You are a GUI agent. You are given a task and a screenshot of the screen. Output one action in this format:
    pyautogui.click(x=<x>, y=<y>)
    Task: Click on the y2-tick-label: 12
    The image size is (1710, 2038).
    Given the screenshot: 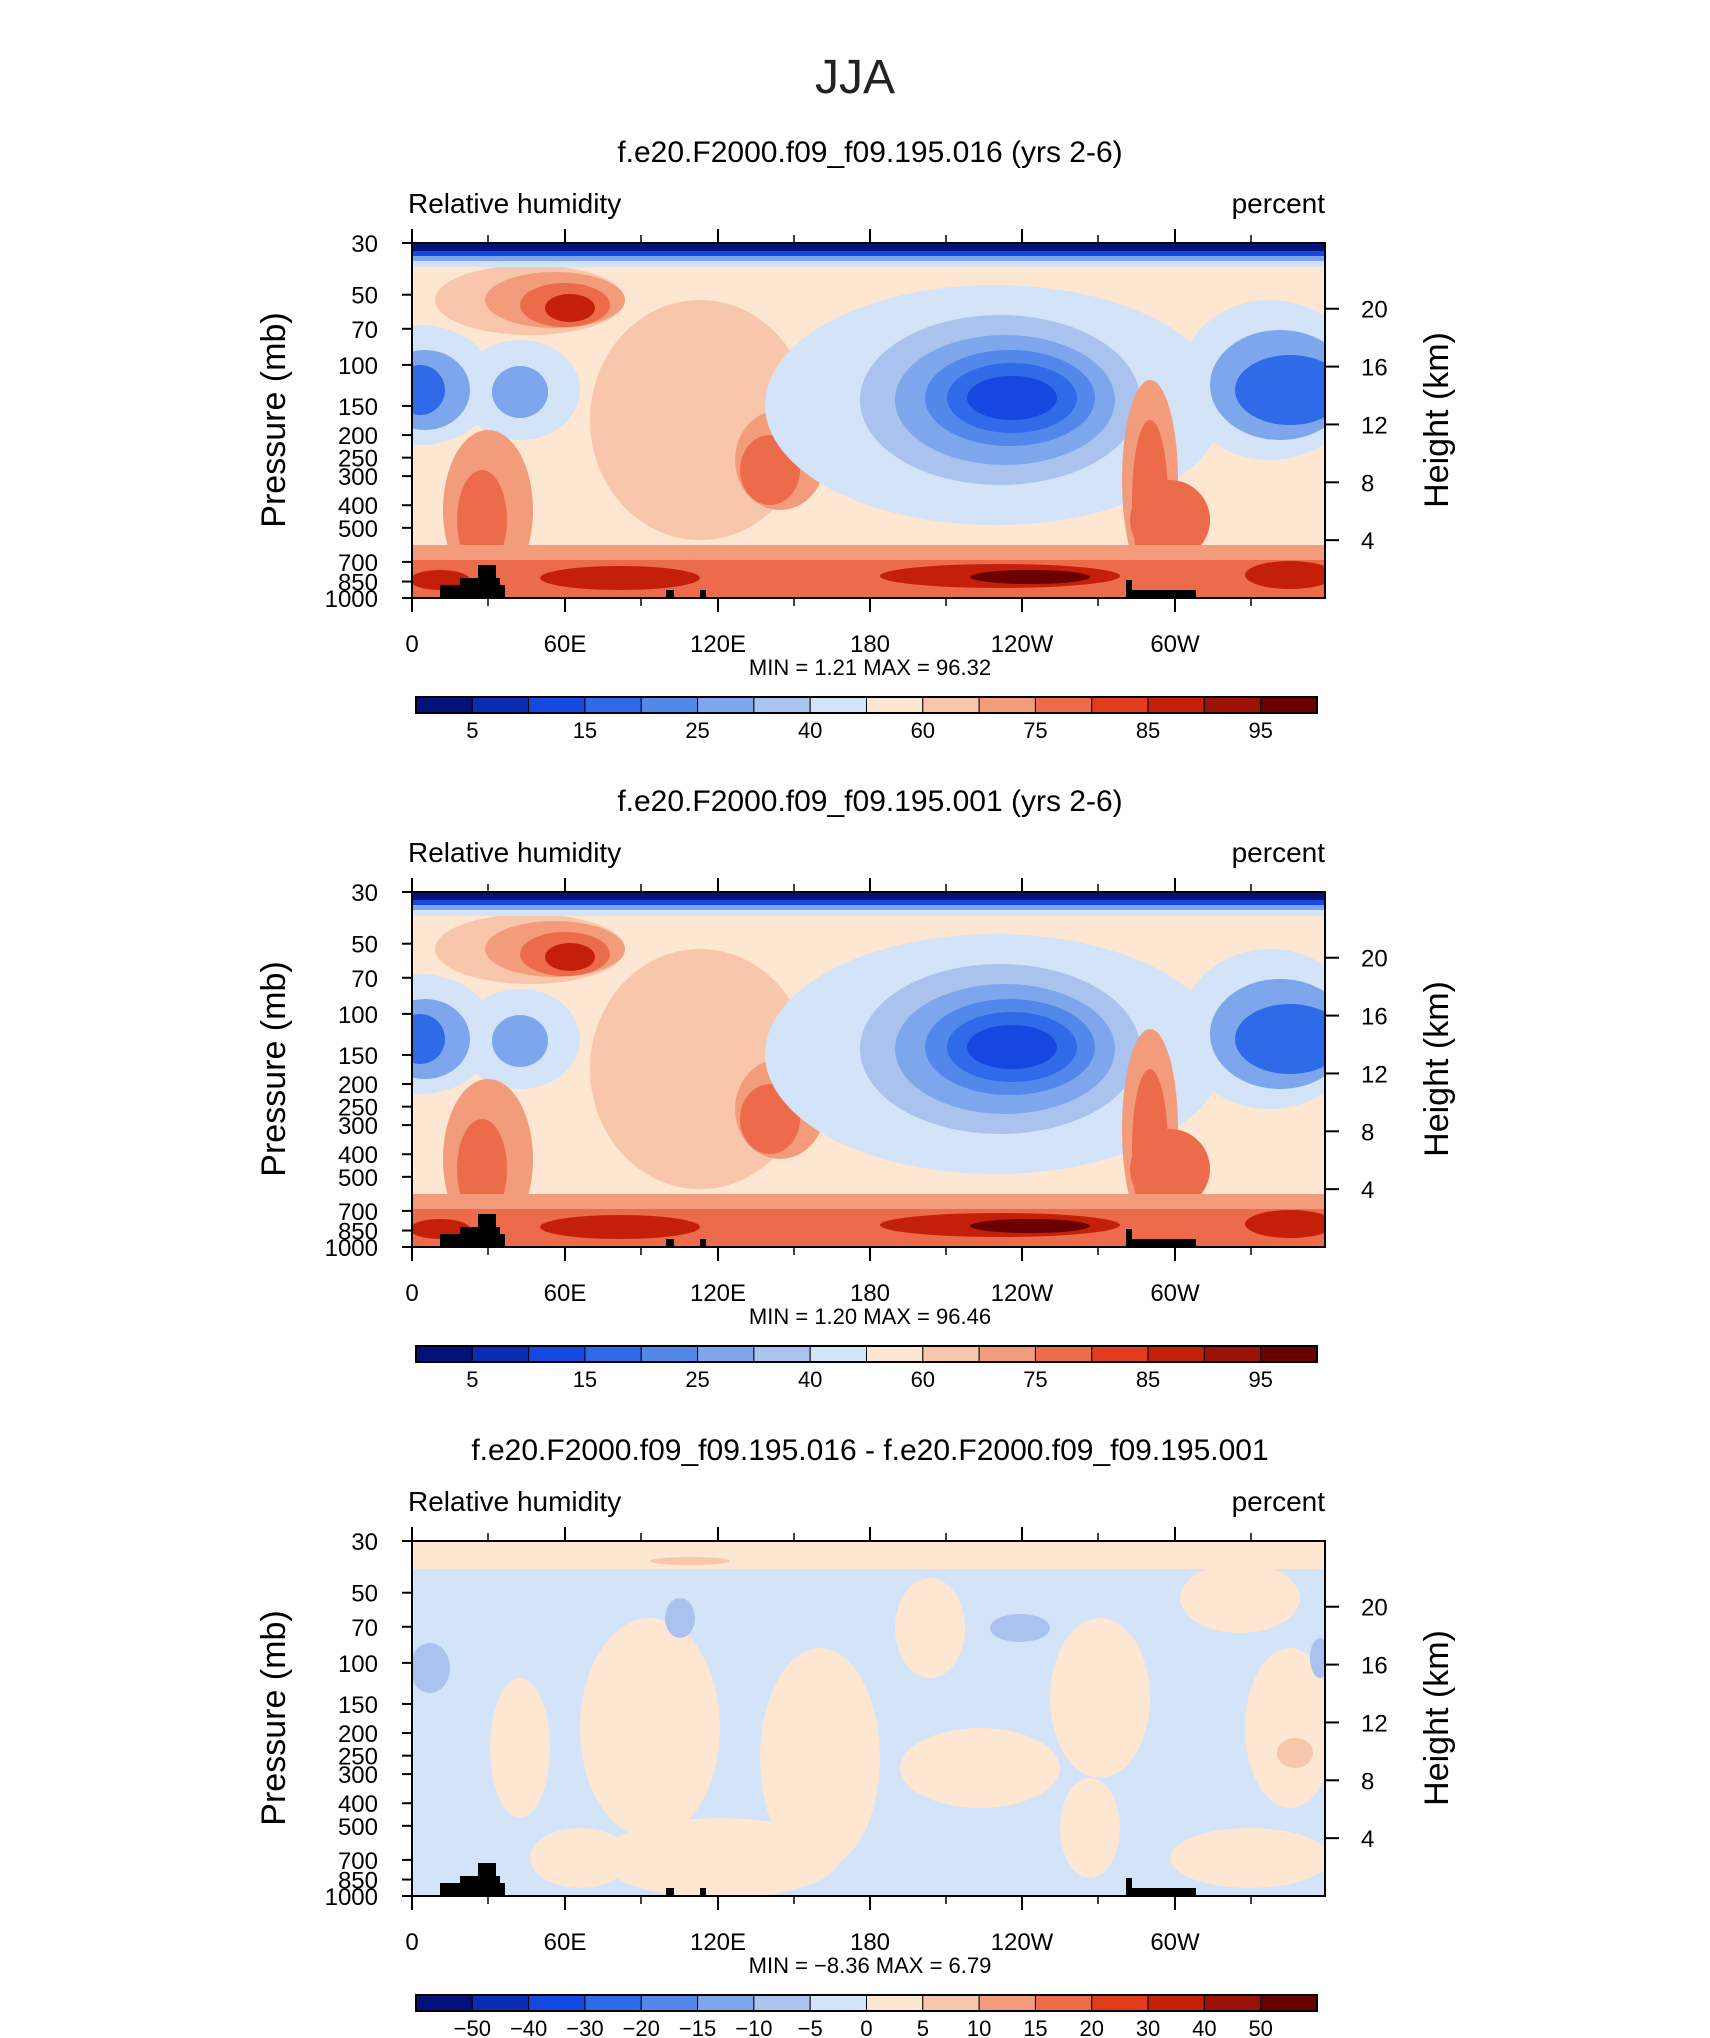 What is the action you would take?
    pyautogui.click(x=1374, y=1074)
    